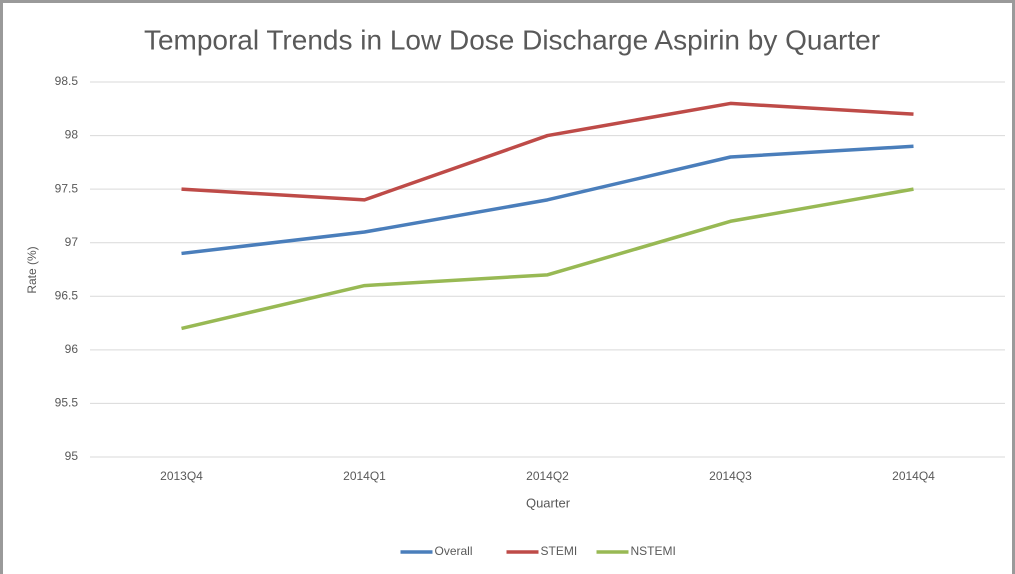  I want to click on legend-label: STEMI, so click(559, 551).